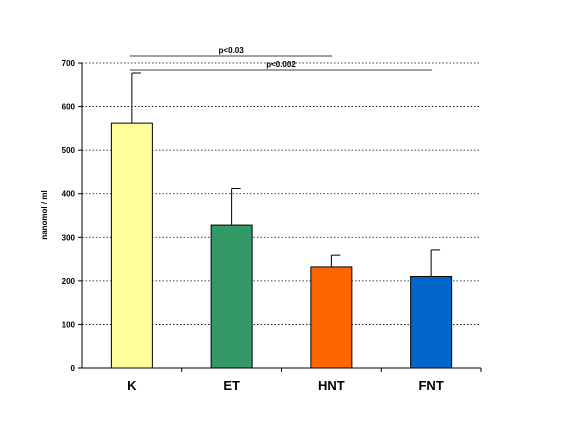 Image resolution: width=561 pixels, height=426 pixels. What do you see at coordinates (73, 368) in the screenshot?
I see `y-tick-label: 0` at bounding box center [73, 368].